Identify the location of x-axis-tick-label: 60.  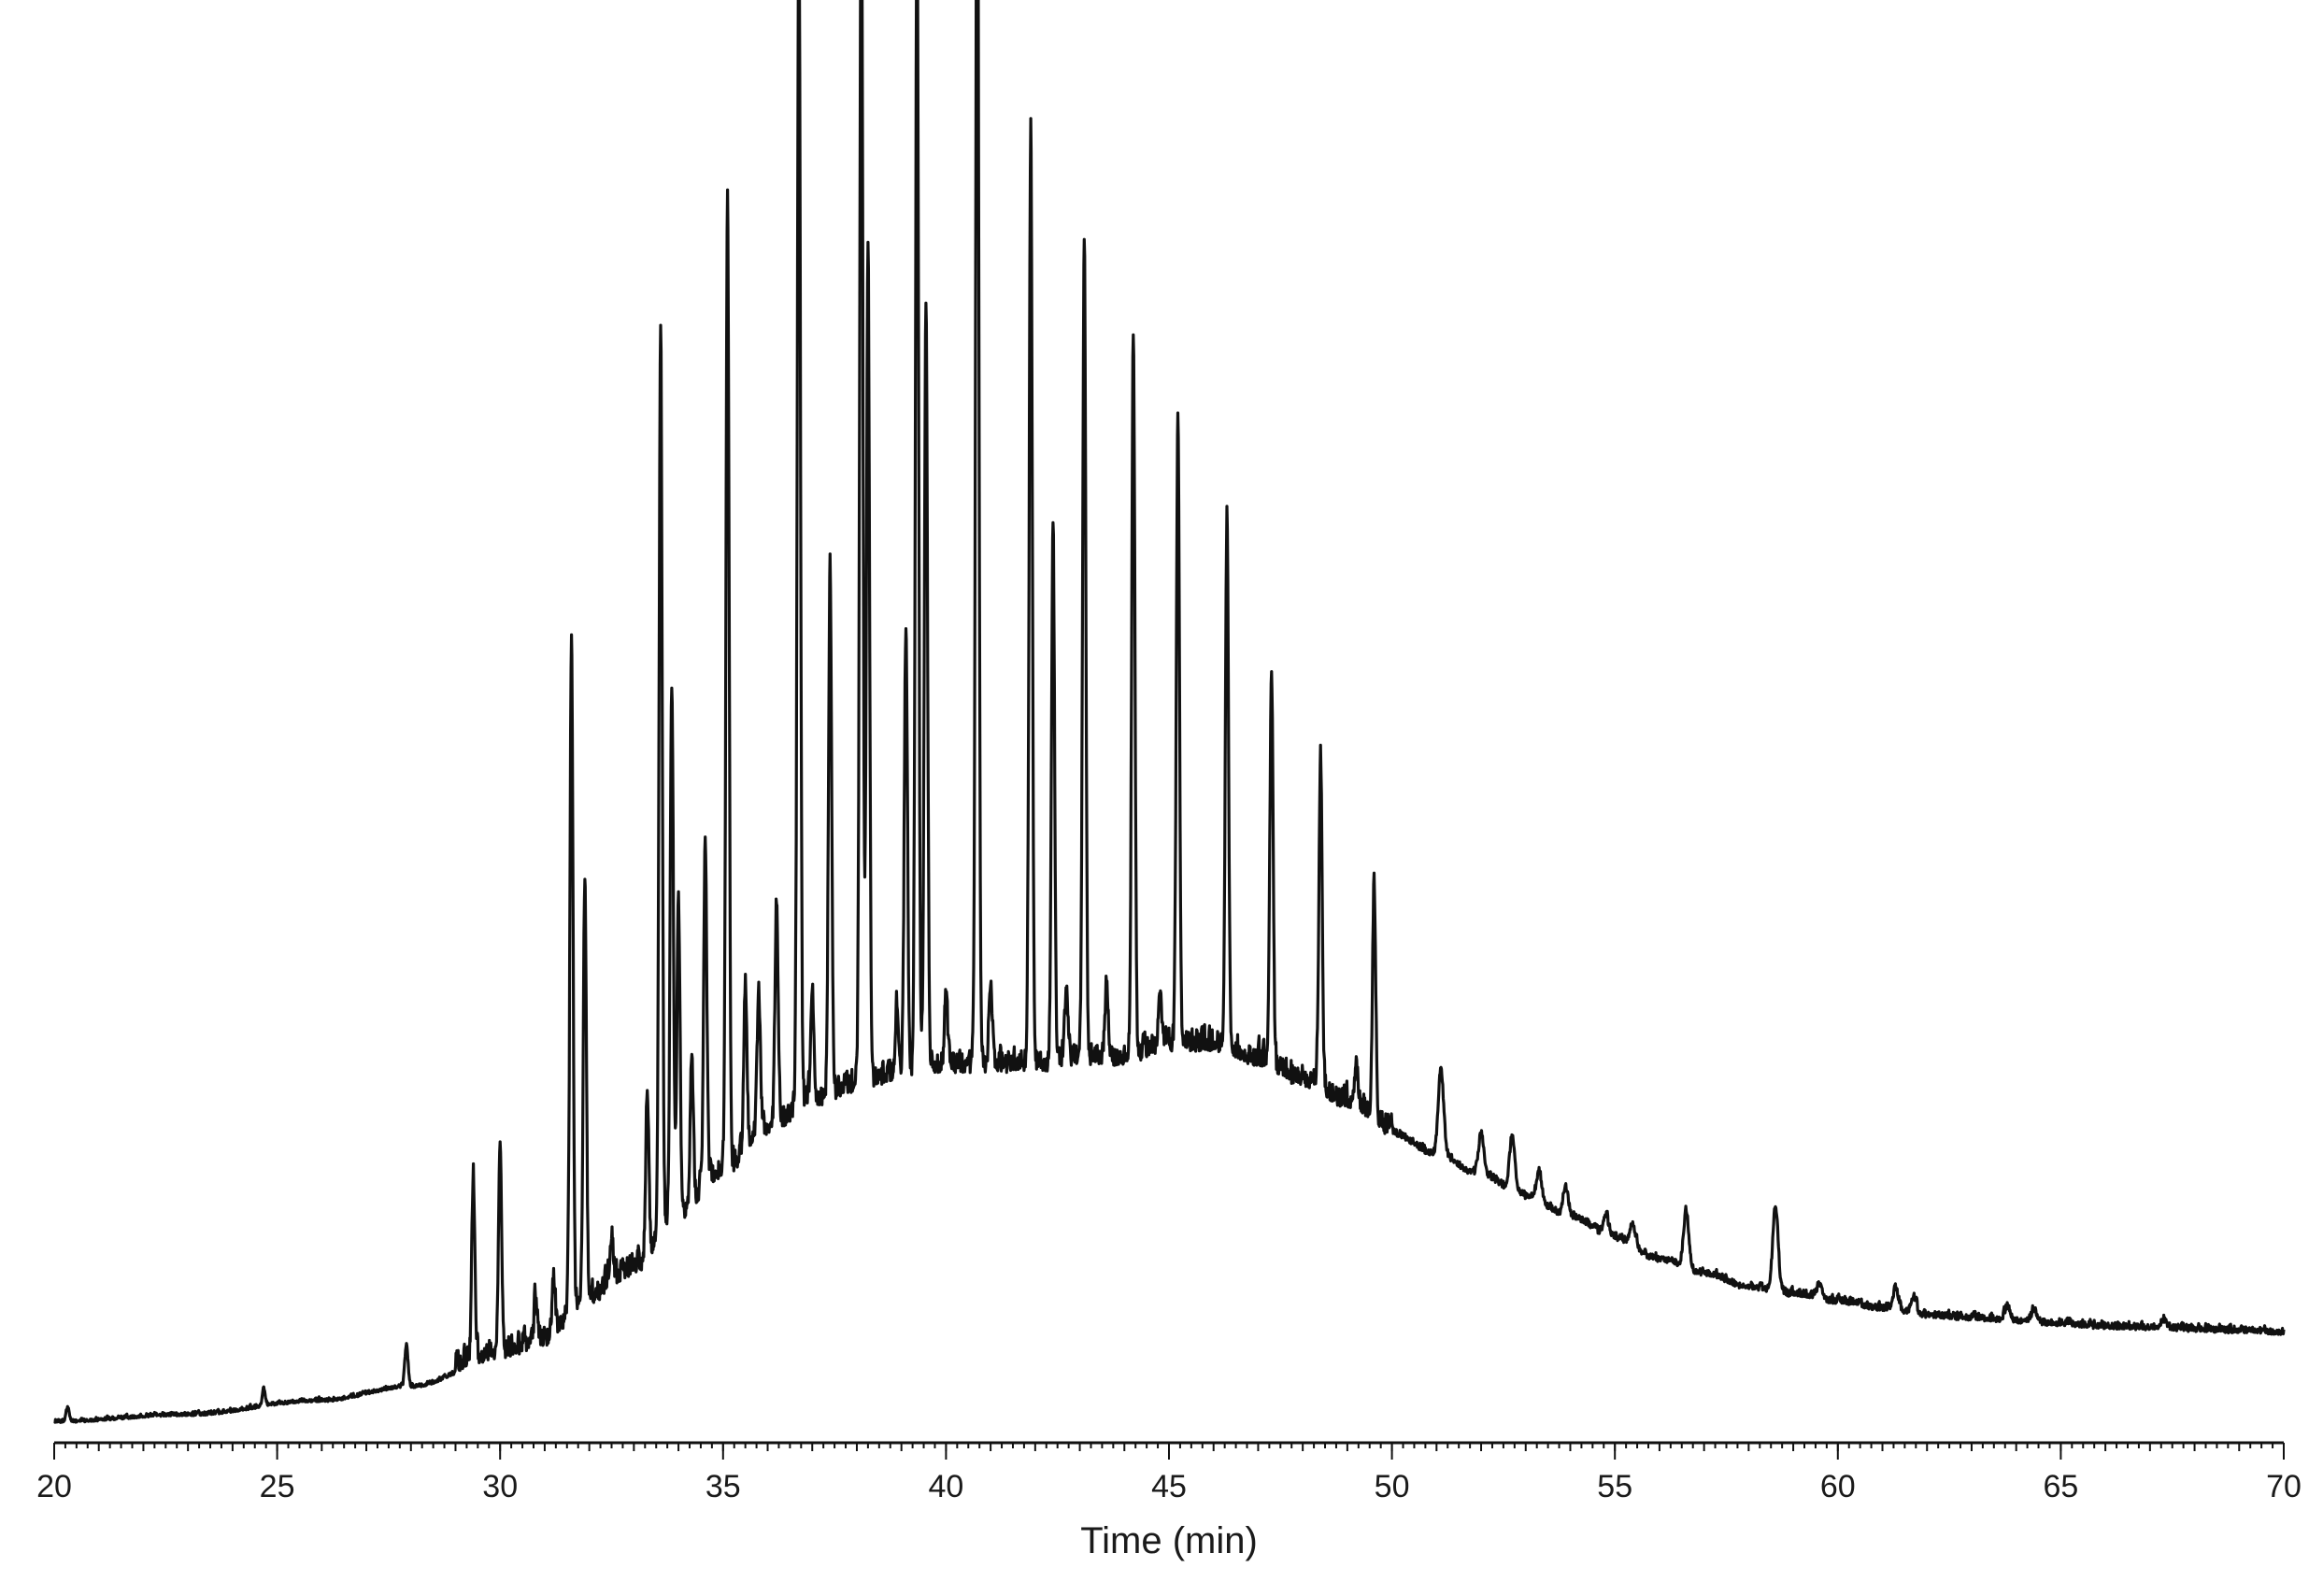
(1838, 1486).